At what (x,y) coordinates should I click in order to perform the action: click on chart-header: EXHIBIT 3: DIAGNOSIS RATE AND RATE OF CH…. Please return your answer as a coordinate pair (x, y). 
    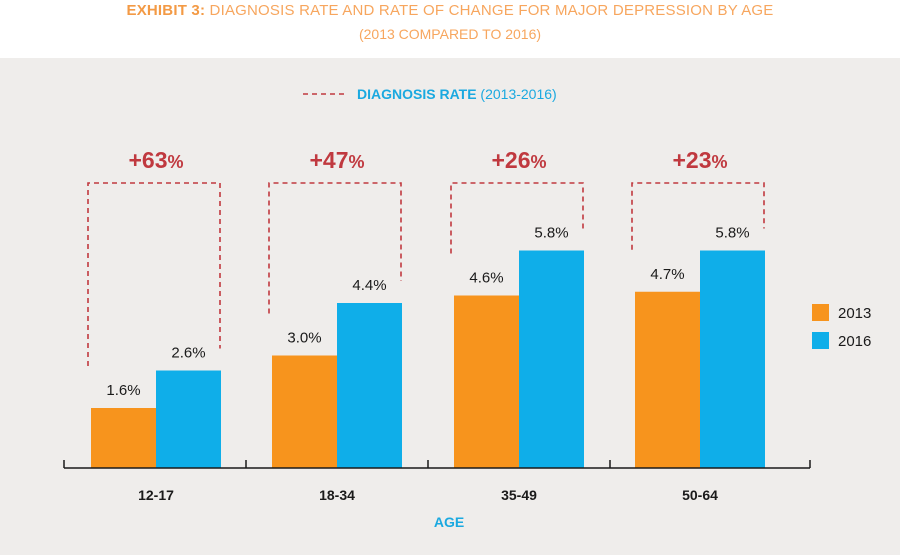
    Looking at the image, I should click on (450, 29).